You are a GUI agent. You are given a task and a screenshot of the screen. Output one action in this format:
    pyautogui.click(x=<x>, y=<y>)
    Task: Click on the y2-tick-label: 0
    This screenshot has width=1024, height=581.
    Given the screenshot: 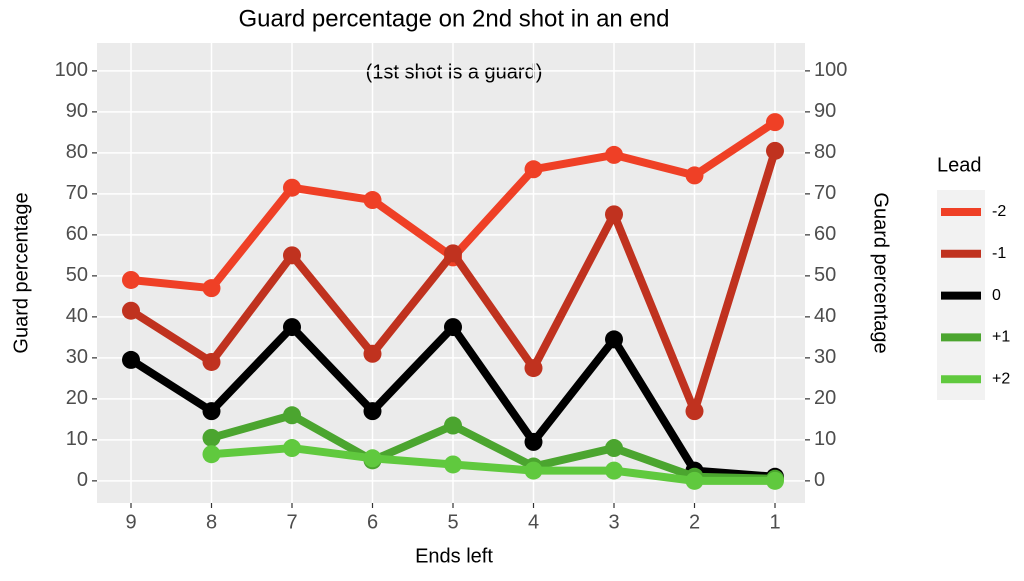 What is the action you would take?
    pyautogui.click(x=819, y=480)
    